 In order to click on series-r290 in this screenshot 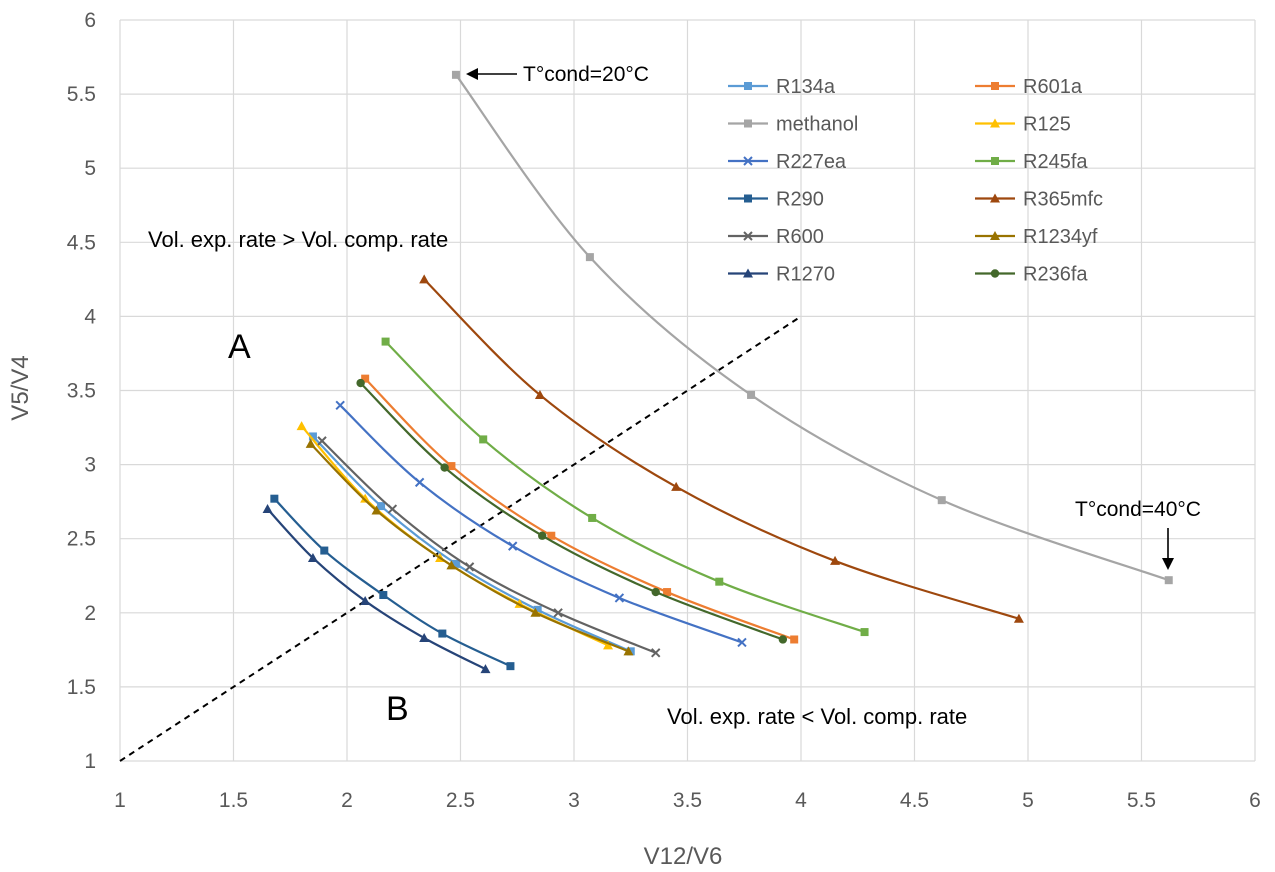, I will do `click(392, 582)`.